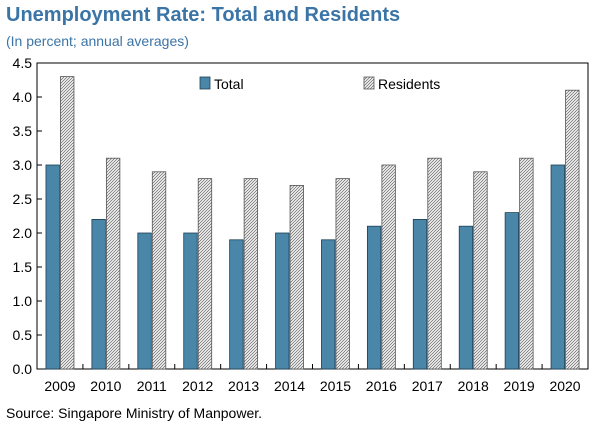 This screenshot has height=433, width=597. What do you see at coordinates (23, 165) in the screenshot?
I see `y-tick-label: 3.0` at bounding box center [23, 165].